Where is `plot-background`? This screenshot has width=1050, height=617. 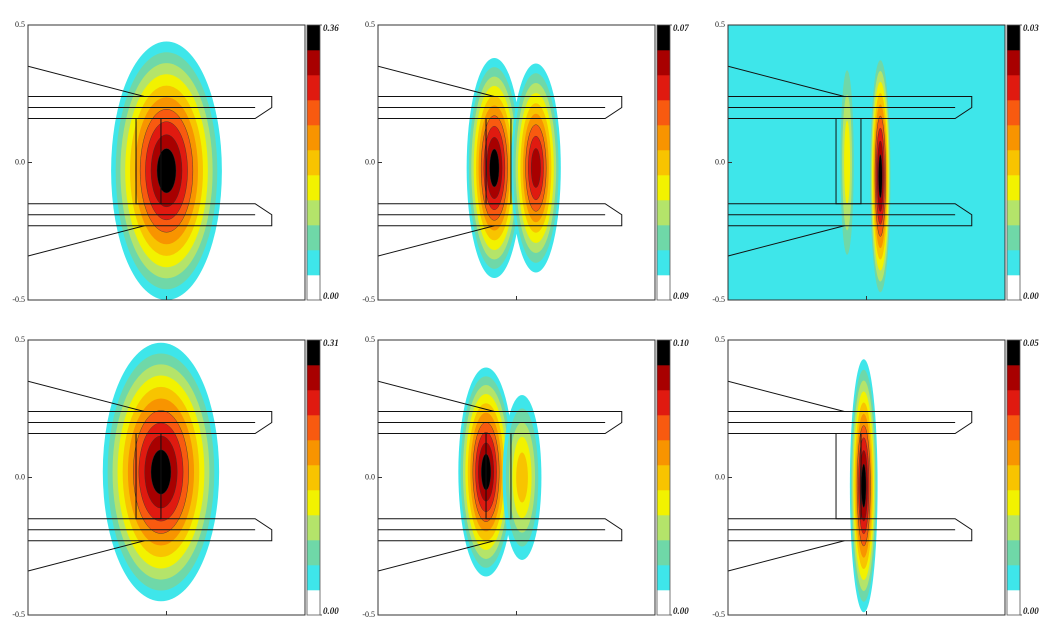 plot-background is located at coordinates (866, 162).